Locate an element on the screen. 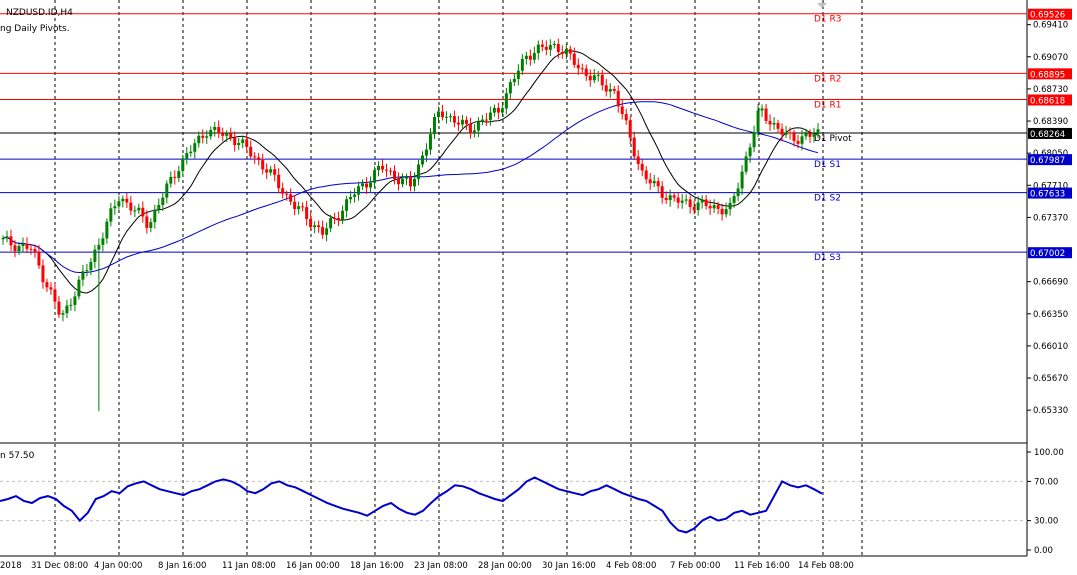  oscillator-label: n 57.50 is located at coordinates (17, 456).